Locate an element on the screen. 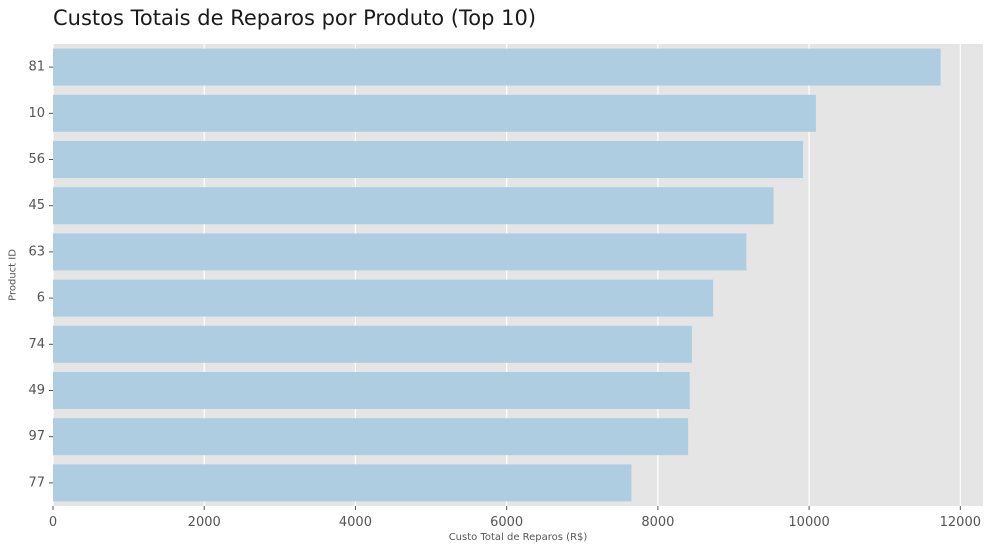 This screenshot has height=555, width=993. y-tick-label: 77 is located at coordinates (36, 482).